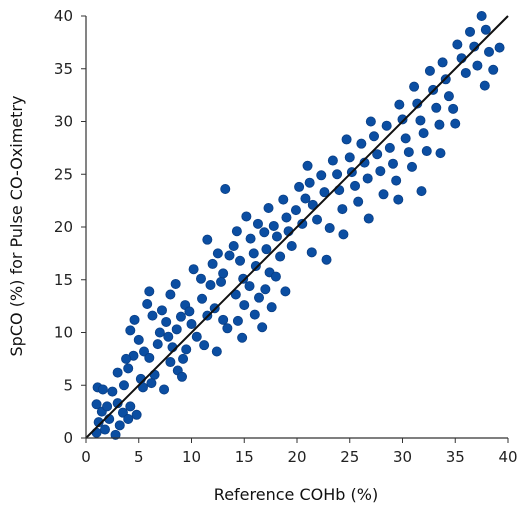  I want to click on x-tick-label: 5, so click(139, 457).